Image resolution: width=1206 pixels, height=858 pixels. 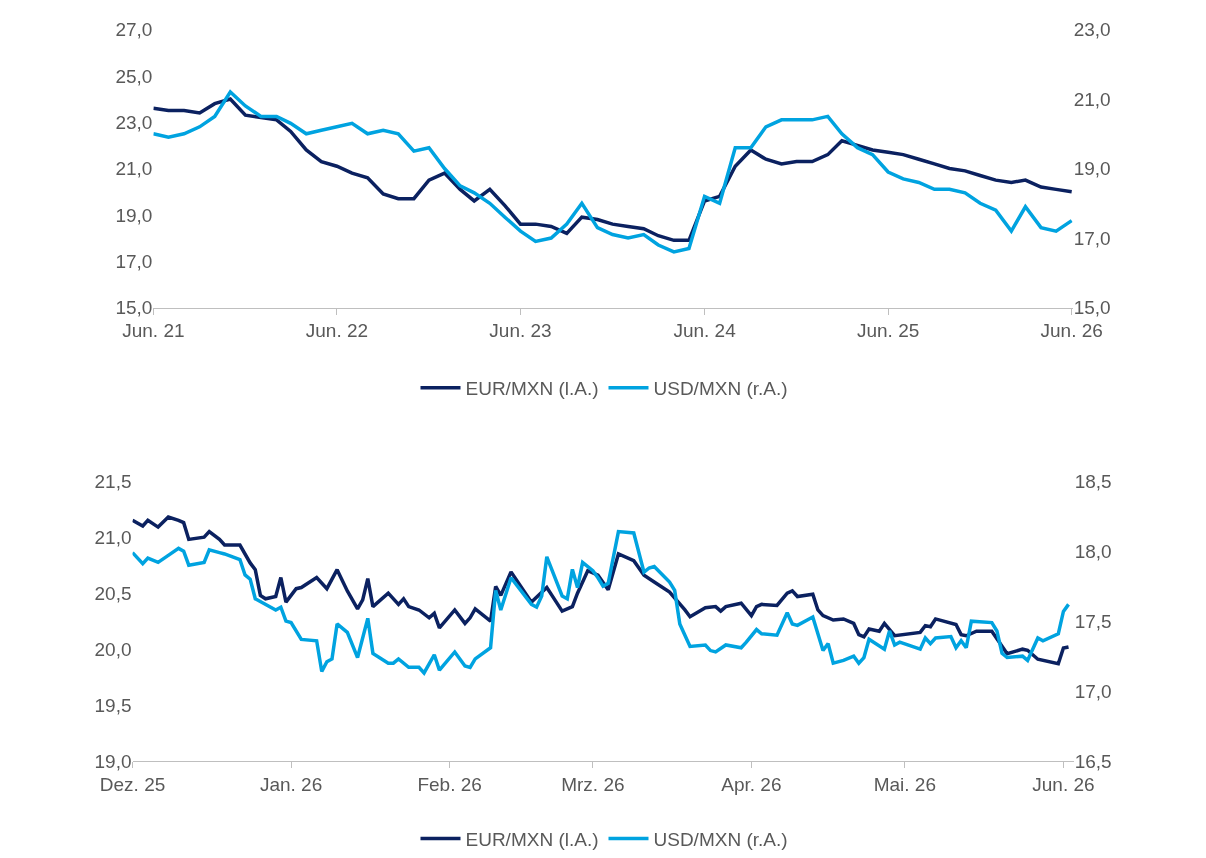 What do you see at coordinates (751, 784) in the screenshot?
I see `x-tick-label: Apr. 26` at bounding box center [751, 784].